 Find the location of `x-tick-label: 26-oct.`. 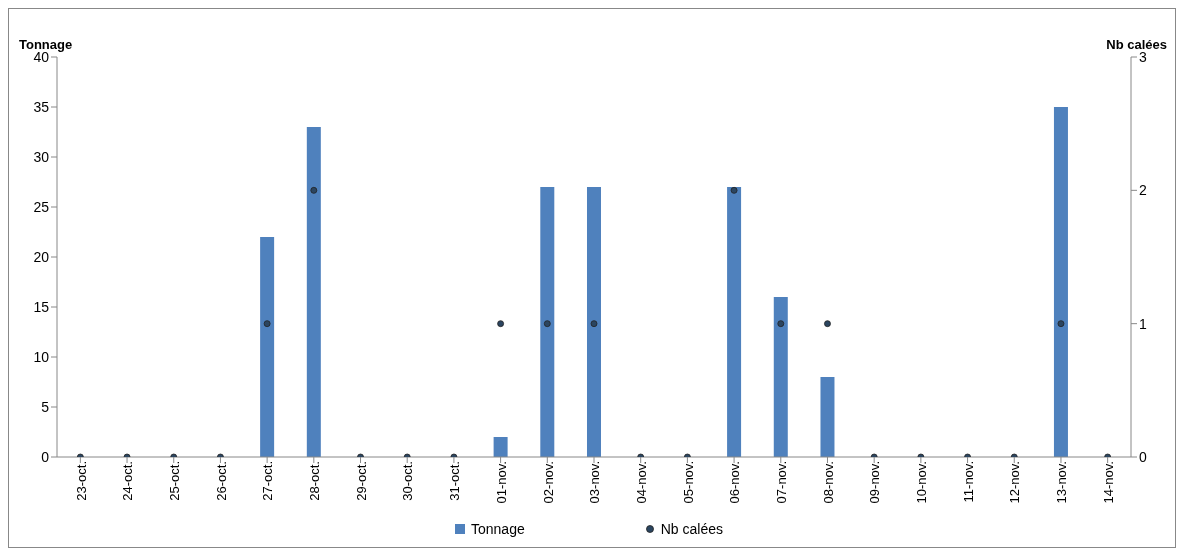

x-tick-label: 26-oct. is located at coordinates (221, 481).